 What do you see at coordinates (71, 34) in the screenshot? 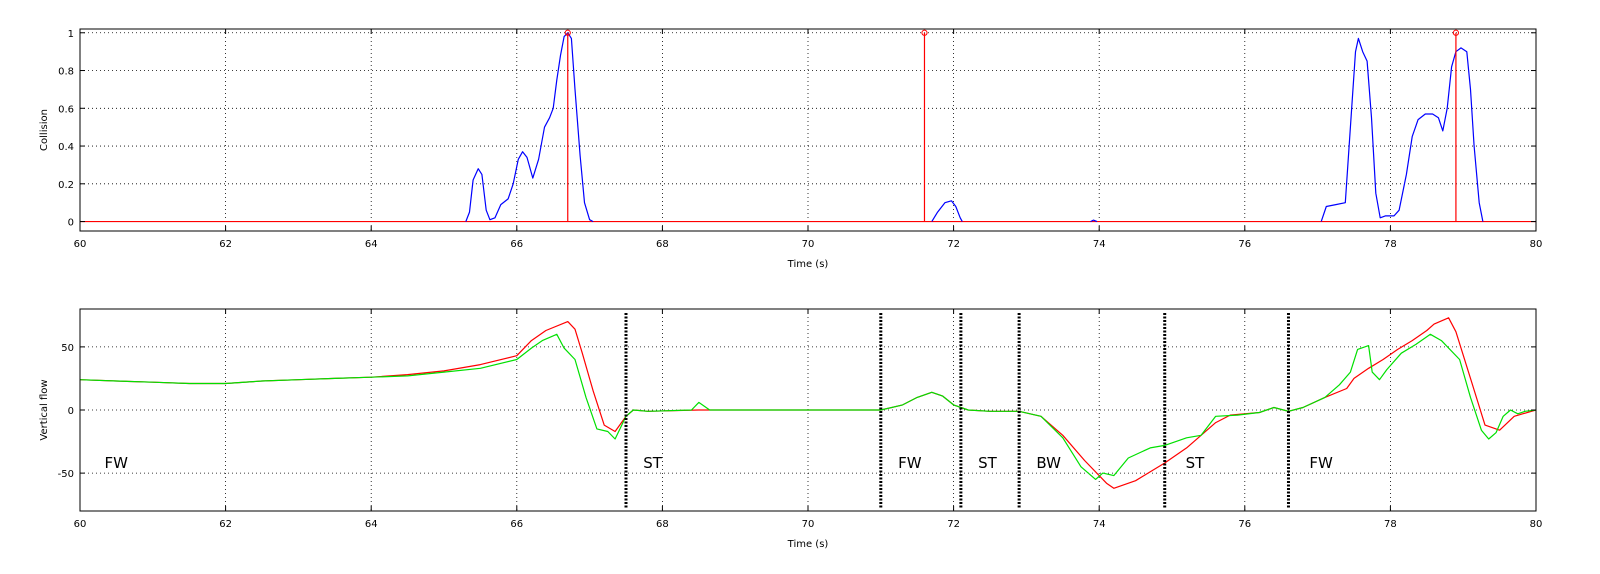
I see `y-tick-label: 1` at bounding box center [71, 34].